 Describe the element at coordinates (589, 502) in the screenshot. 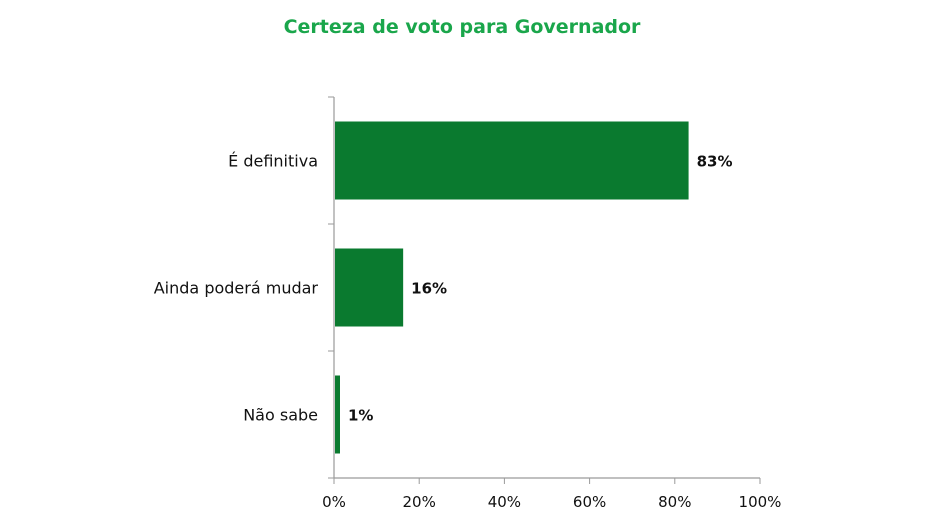

I see `x-tick-label: 60%` at that location.